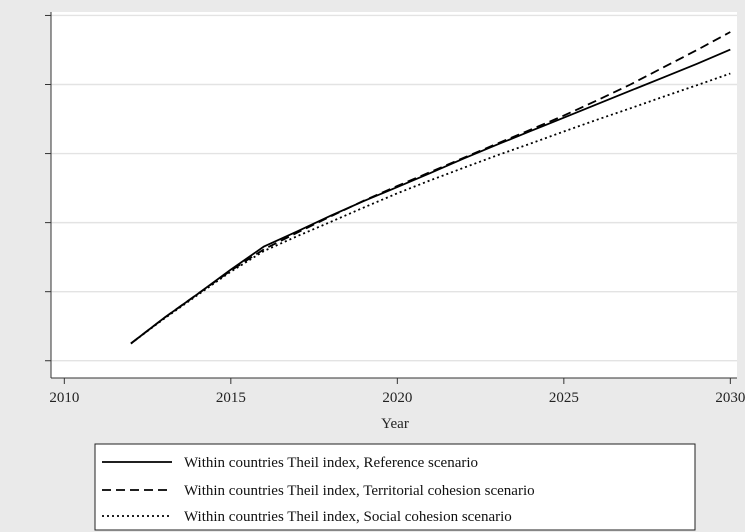  Describe the element at coordinates (231, 398) in the screenshot. I see `x-tick-label: 2015` at that location.